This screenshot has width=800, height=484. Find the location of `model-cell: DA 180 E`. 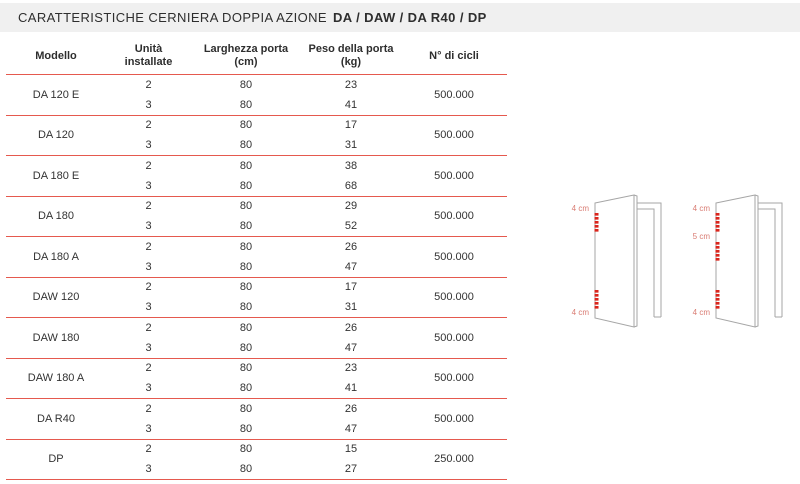

model-cell: DA 180 E is located at coordinates (56, 175).